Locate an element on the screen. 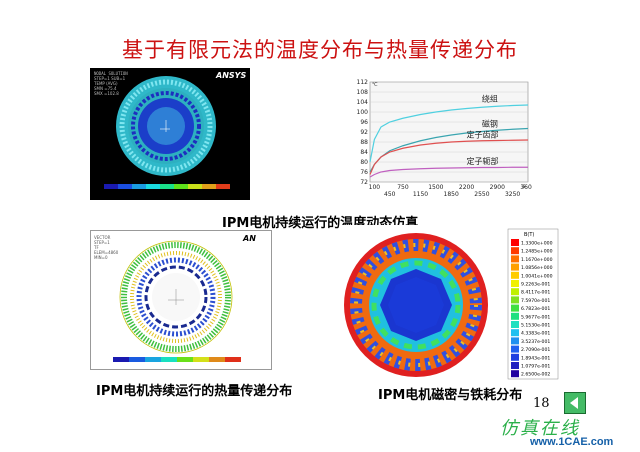 The height and width of the screenshot is (452, 640). legend-value: 7.5970e-001 is located at coordinates (535, 301).